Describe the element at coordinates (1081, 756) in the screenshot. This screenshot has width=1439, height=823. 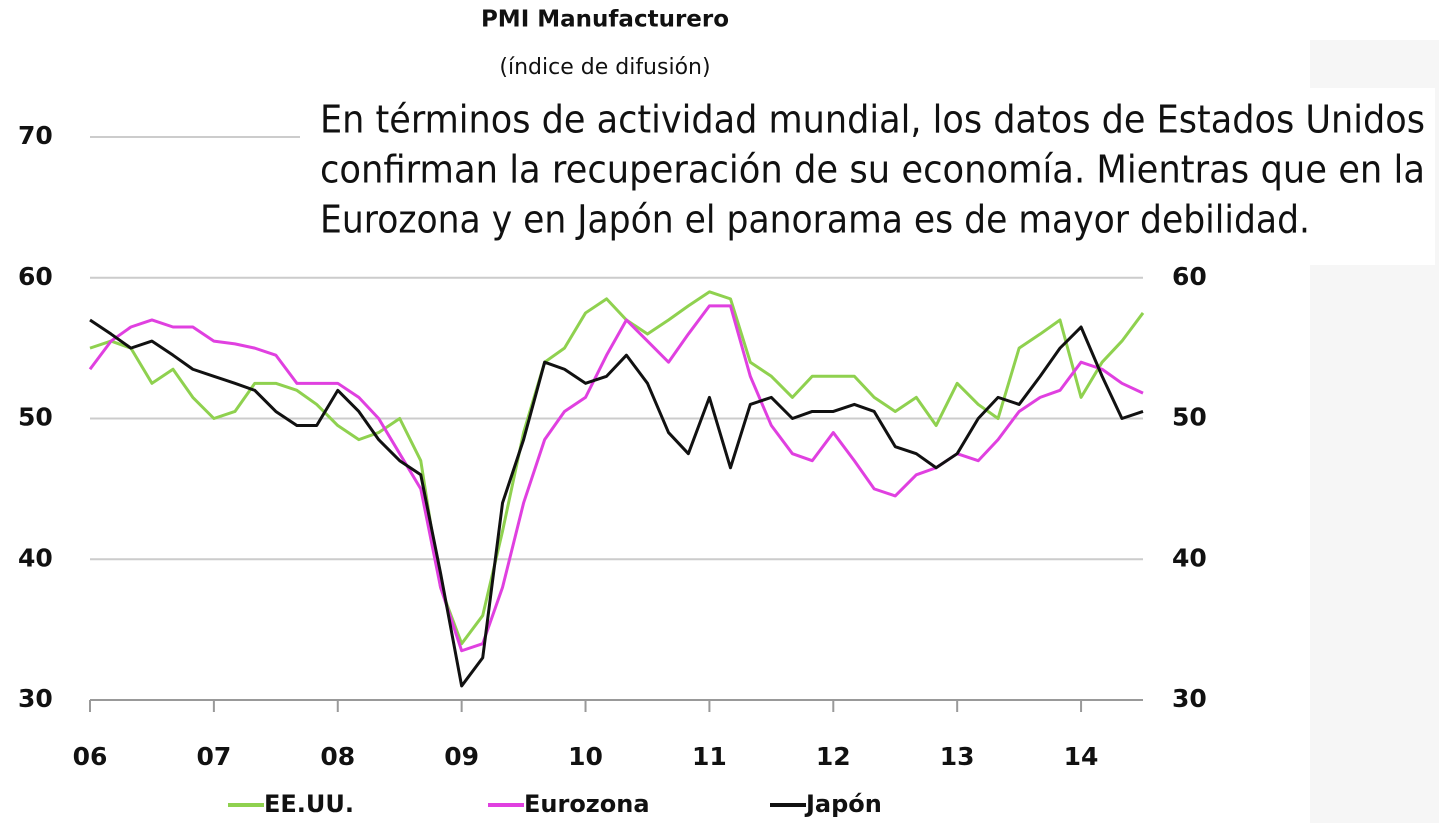
I see `x-tick-label: 14` at that location.